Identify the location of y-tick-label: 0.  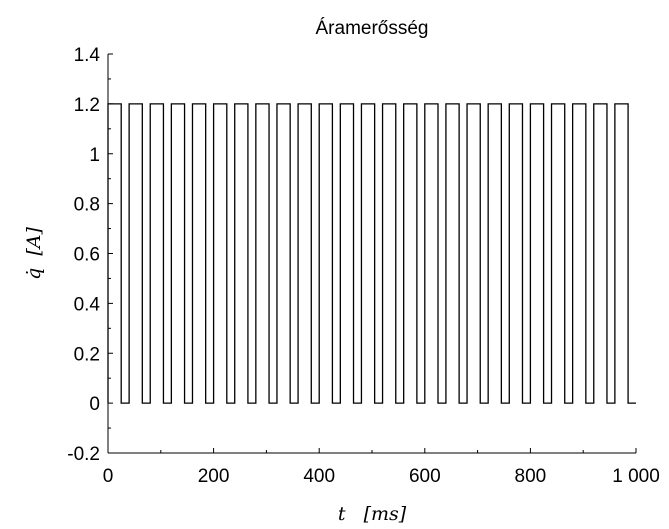
(94, 404).